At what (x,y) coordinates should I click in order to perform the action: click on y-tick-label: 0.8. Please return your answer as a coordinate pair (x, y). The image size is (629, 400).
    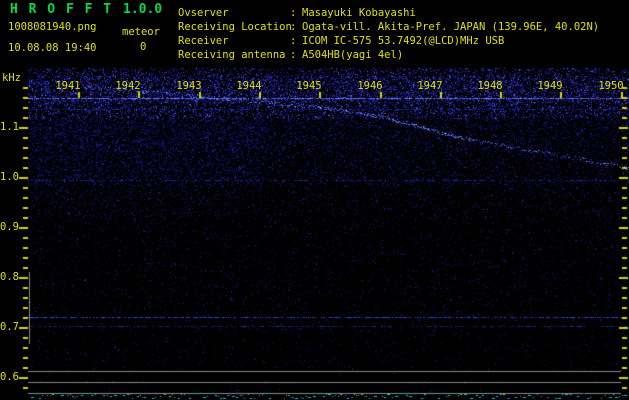
    Looking at the image, I should click on (9, 277).